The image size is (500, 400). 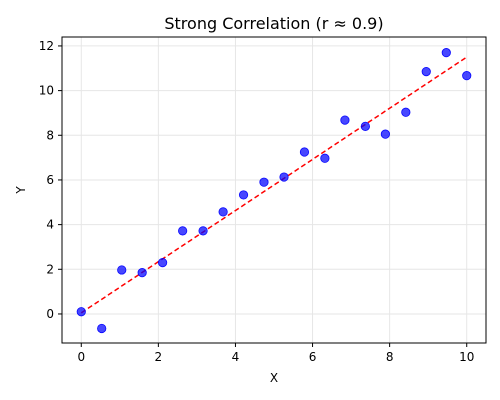 What do you see at coordinates (466, 357) in the screenshot?
I see `x-tick-label: 10` at bounding box center [466, 357].